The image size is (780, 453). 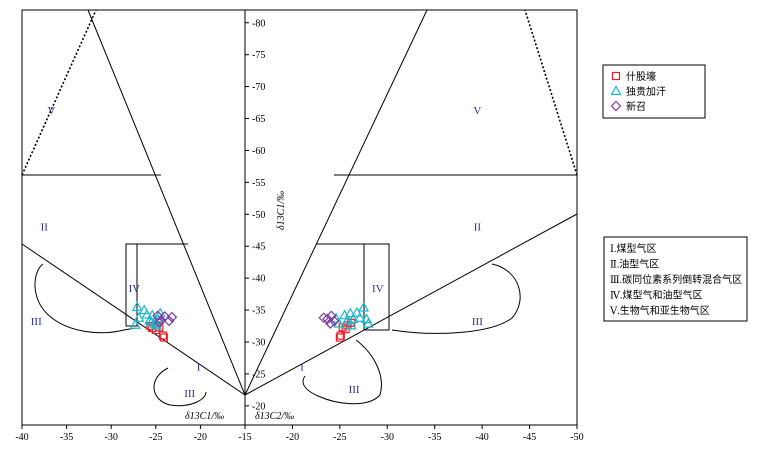 I want to click on zone-legend-item: Ⅳ.煤型气和油型气区, so click(x=656, y=295).